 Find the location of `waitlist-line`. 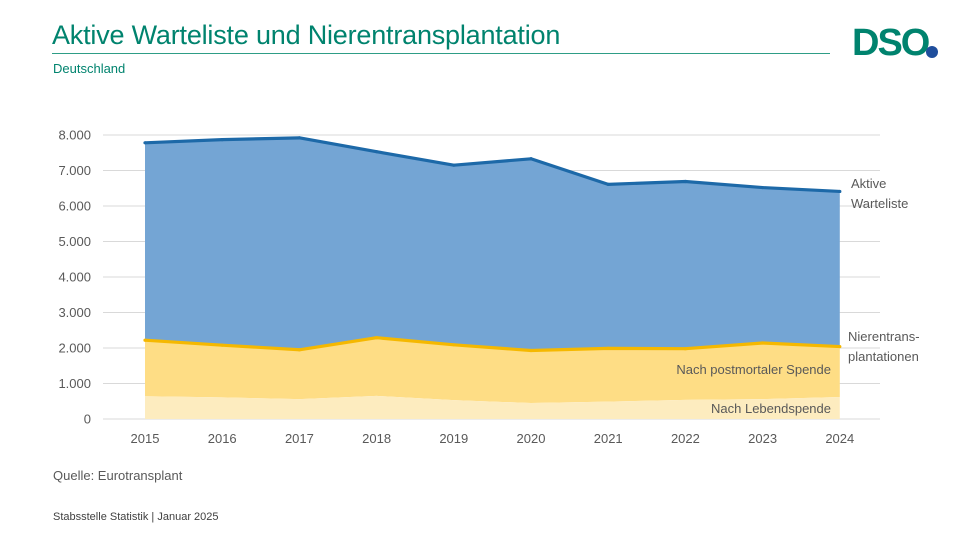

waitlist-line is located at coordinates (492, 165).